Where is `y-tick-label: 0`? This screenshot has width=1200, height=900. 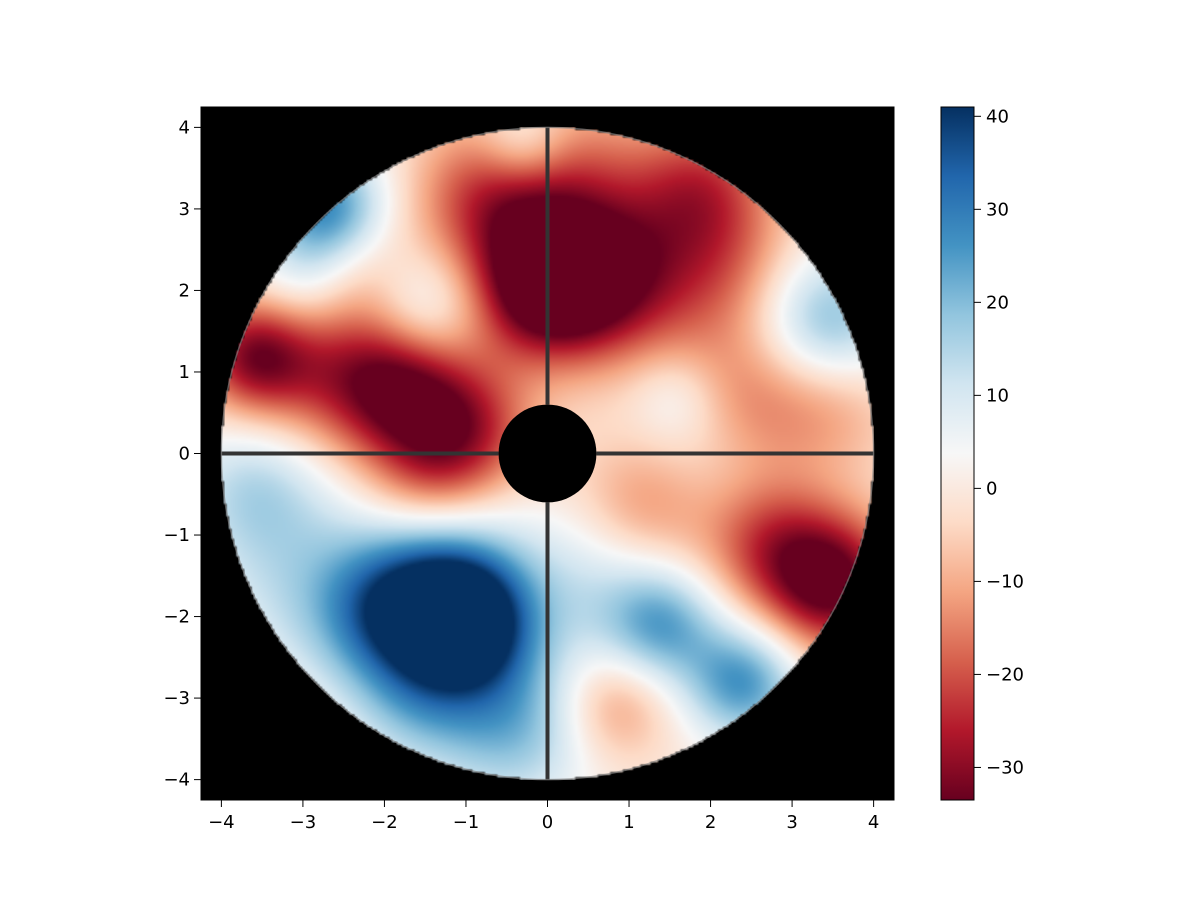
y-tick-label: 0 is located at coordinates (184, 454).